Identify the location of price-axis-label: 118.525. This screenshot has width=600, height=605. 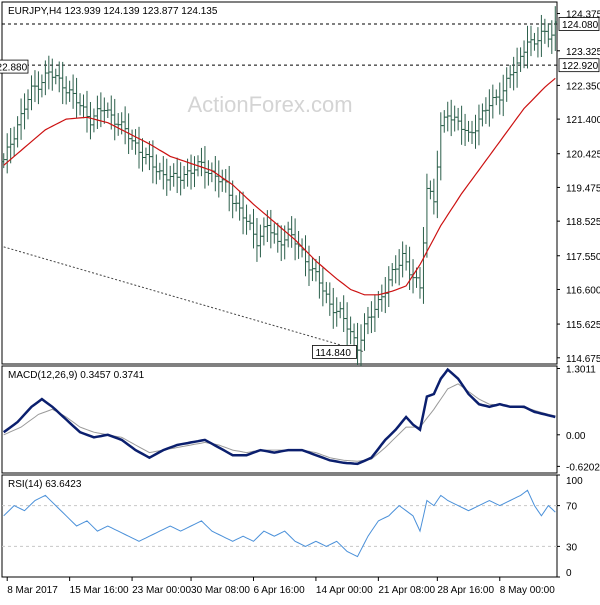
(583, 222).